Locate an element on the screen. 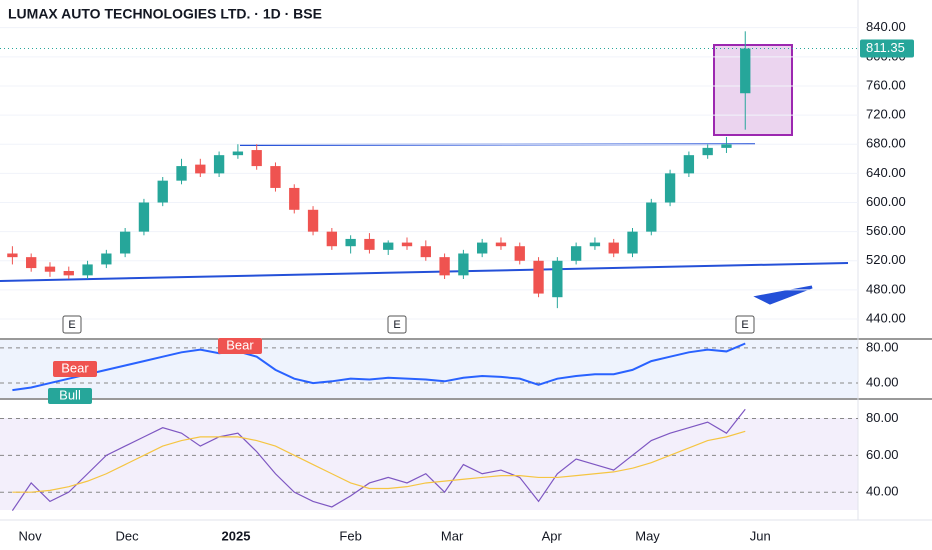 This screenshot has width=932, height=550. y-tick-label: 600.00 is located at coordinates (886, 201).